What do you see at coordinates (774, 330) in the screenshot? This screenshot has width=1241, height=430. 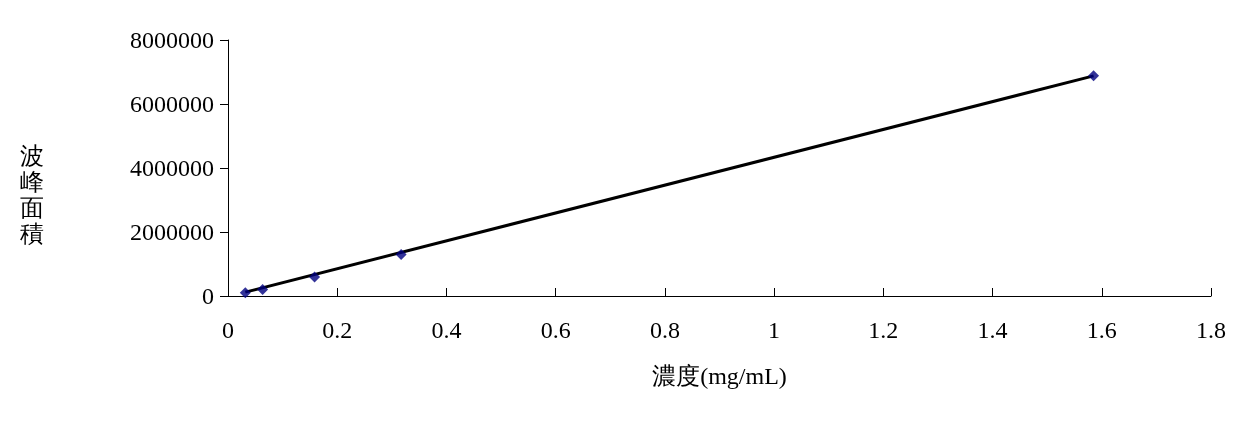 I see `x-tick-label: 1` at bounding box center [774, 330].